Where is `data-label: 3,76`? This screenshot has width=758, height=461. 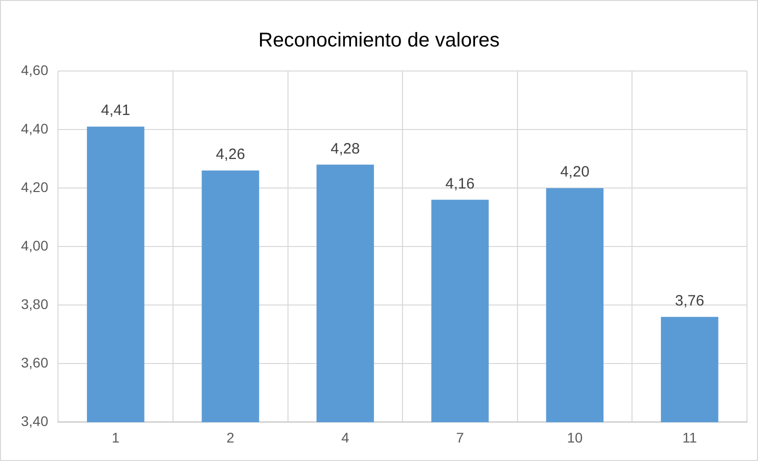 data-label: 3,76 is located at coordinates (689, 301).